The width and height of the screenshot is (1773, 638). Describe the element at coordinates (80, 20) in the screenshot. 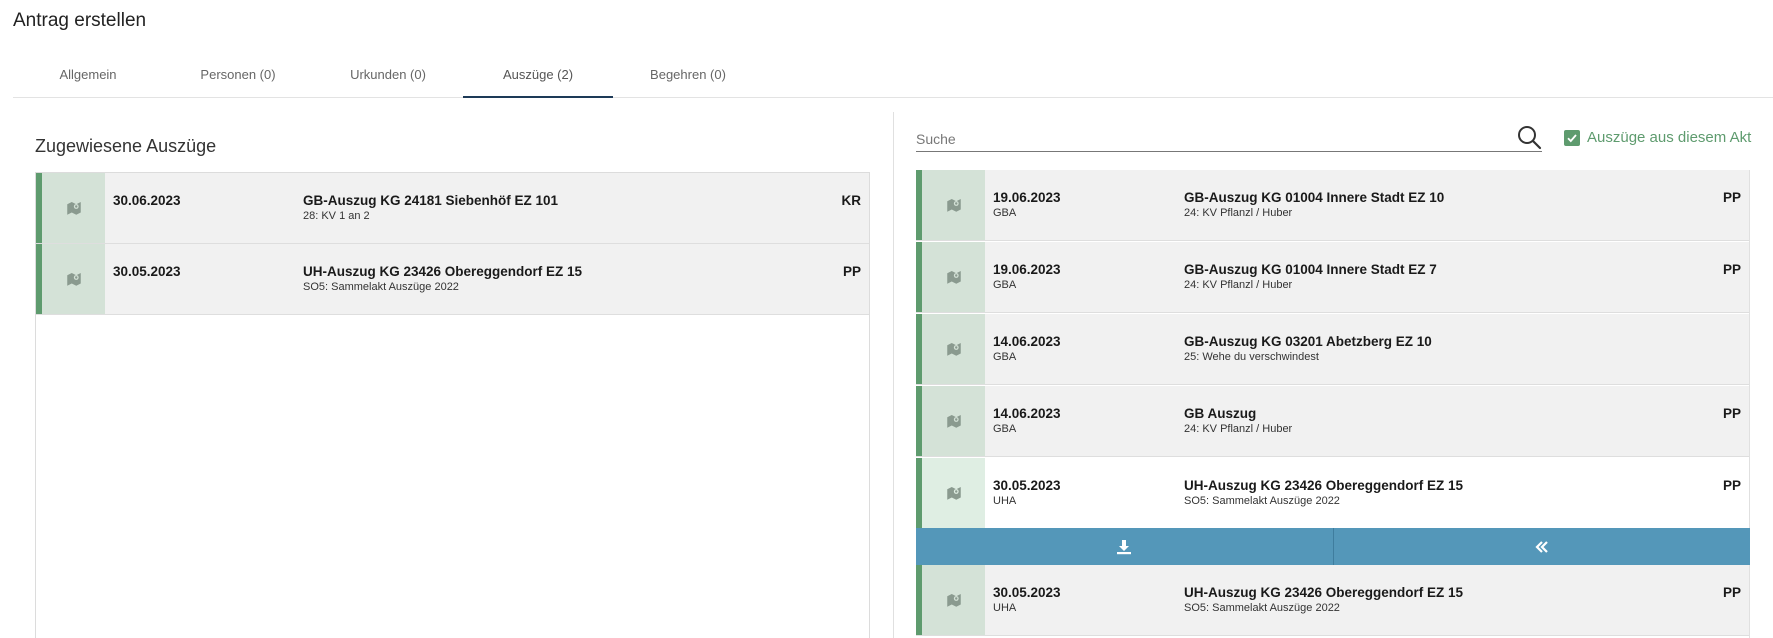

I see `page-title: Antrag erstellen` at that location.